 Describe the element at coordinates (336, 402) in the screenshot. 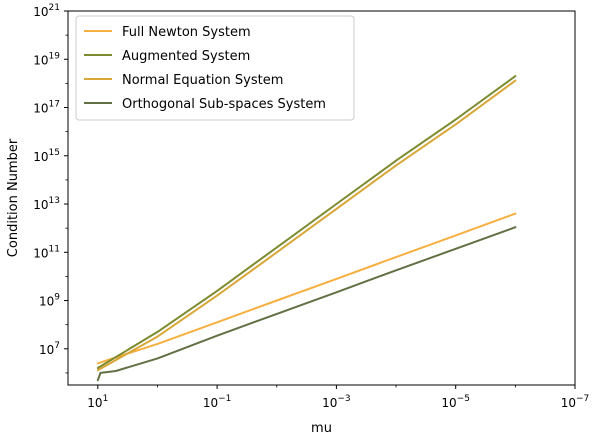

I see `x-tick-label: 10⁻³` at that location.